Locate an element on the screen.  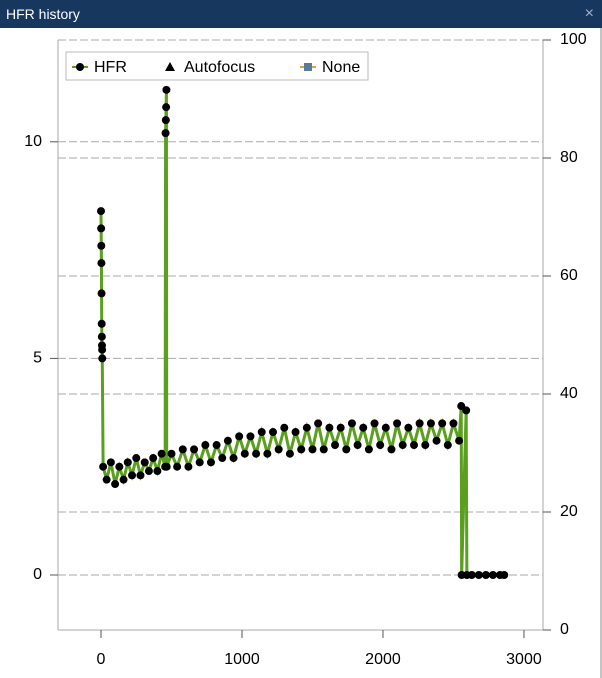
close-button: × is located at coordinates (589, 13).